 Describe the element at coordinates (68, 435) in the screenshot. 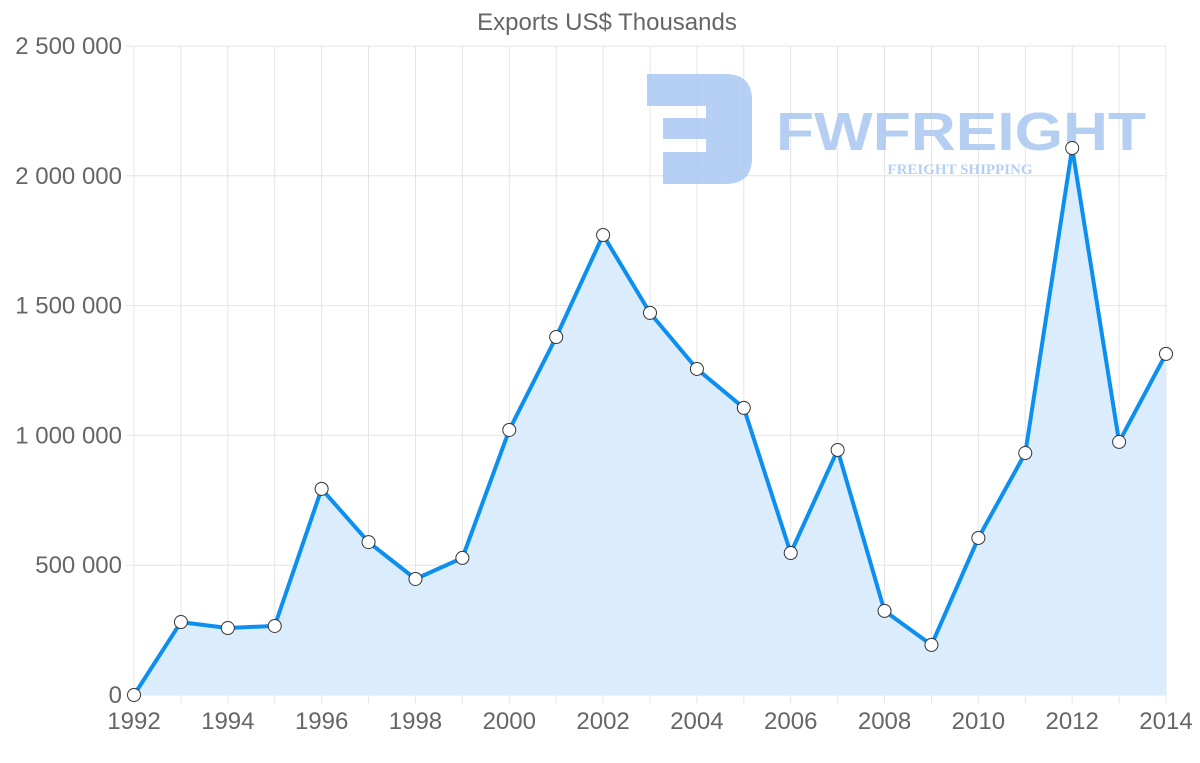

I see `y-tick-label: 1 000 000` at that location.